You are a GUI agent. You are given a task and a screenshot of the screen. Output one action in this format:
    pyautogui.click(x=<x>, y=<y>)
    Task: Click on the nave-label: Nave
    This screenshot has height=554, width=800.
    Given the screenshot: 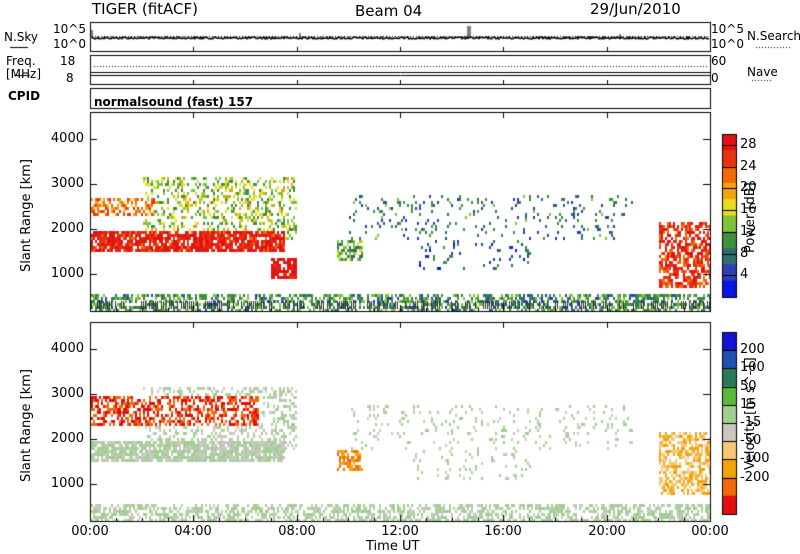 What is the action you would take?
    pyautogui.click(x=762, y=72)
    